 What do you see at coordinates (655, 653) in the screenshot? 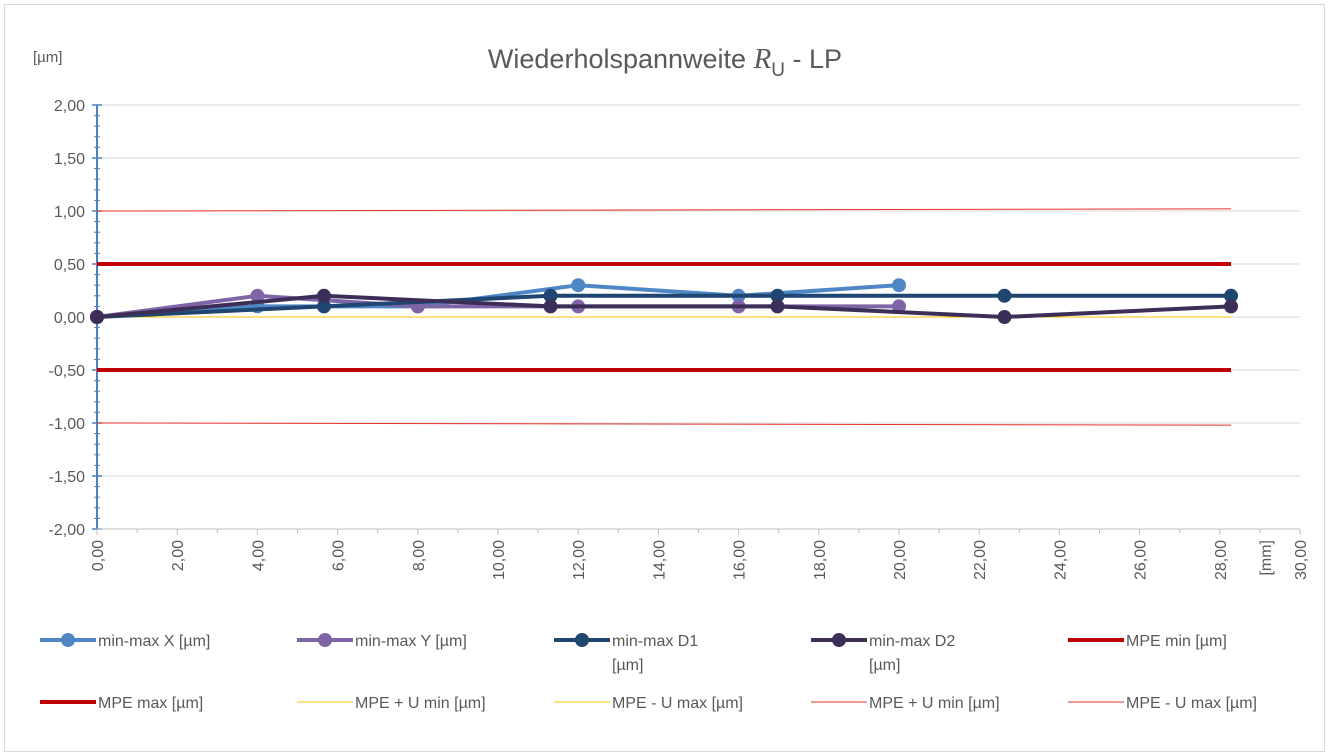
I see `legend-label: min-max D1 [µm]` at bounding box center [655, 653].